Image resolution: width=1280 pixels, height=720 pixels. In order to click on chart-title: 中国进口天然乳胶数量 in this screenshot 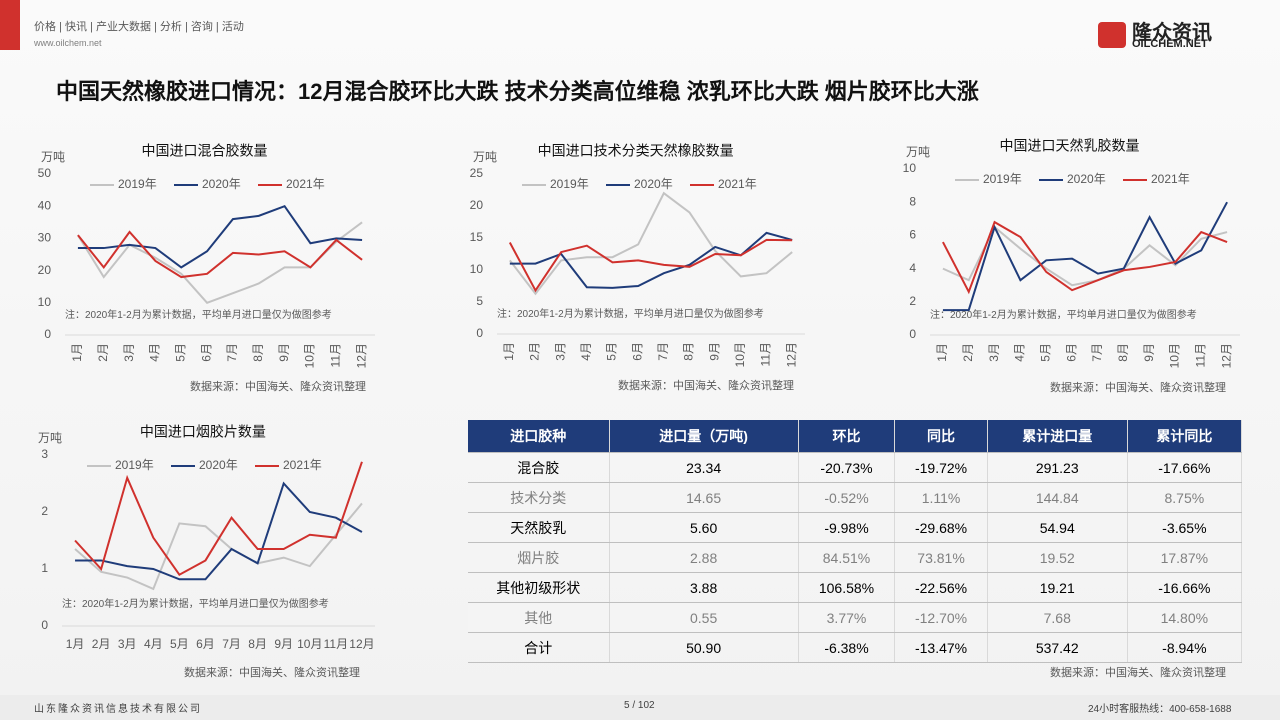, I will do `click(1070, 146)`.